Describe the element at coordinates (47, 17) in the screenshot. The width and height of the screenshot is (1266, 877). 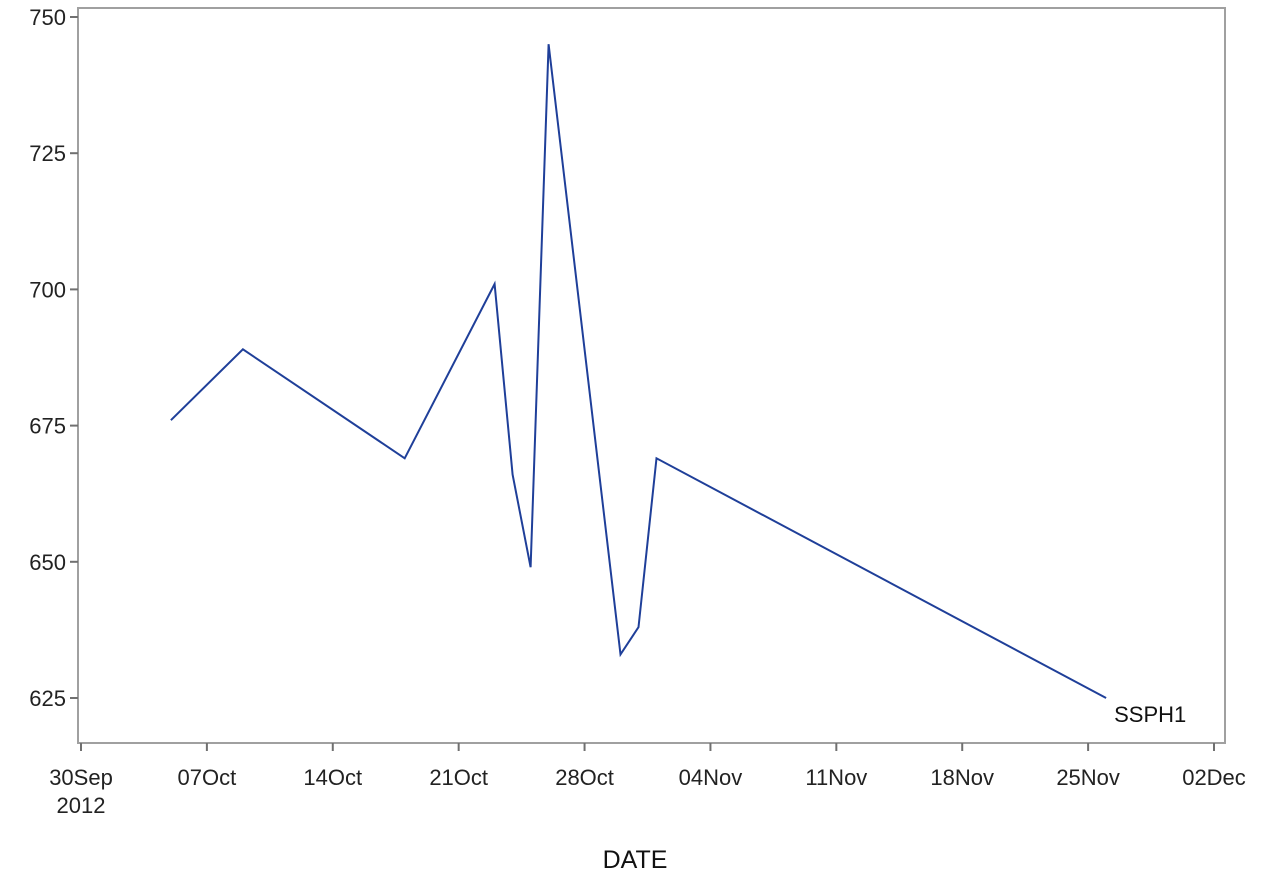
I see `y-tick-label: 750` at that location.